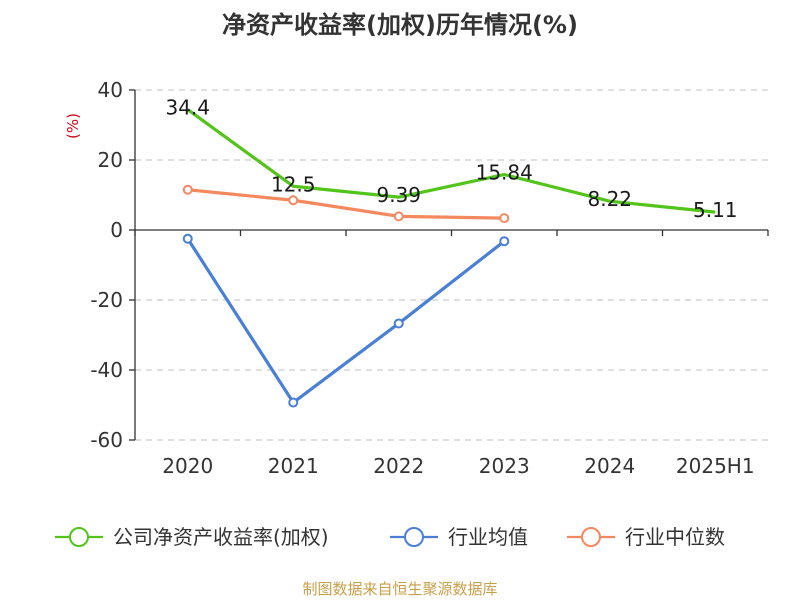 This screenshot has width=800, height=600. What do you see at coordinates (398, 466) in the screenshot?
I see `x-tick-label: 2022` at bounding box center [398, 466].